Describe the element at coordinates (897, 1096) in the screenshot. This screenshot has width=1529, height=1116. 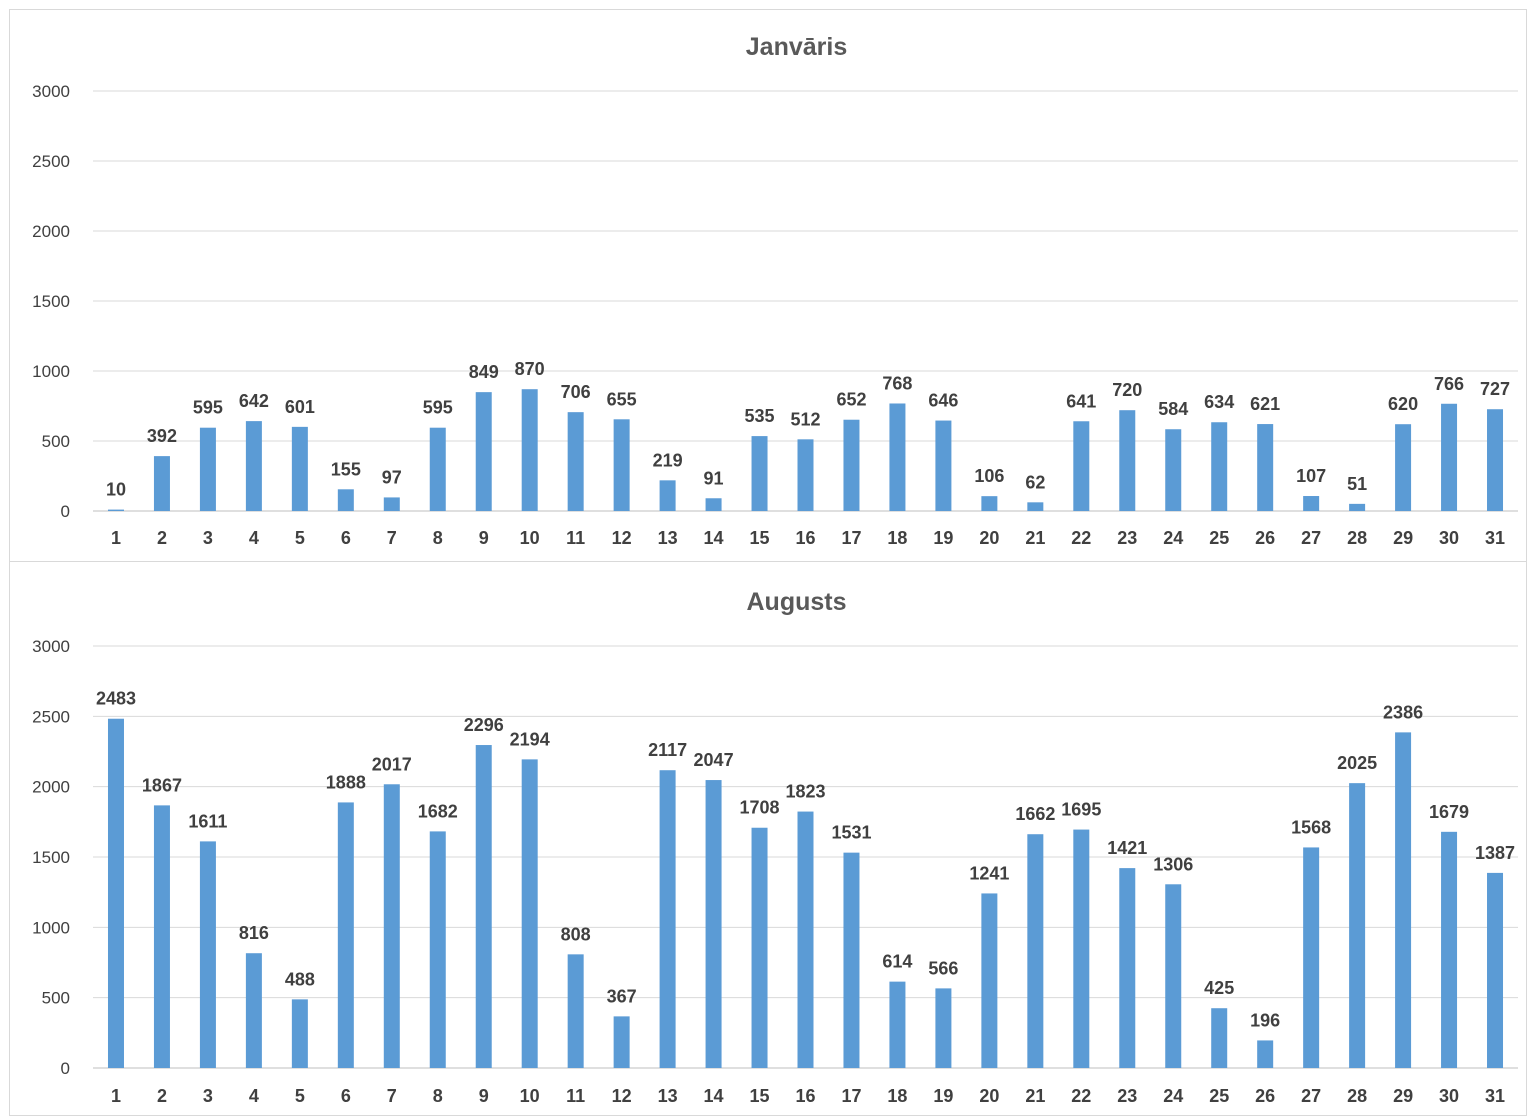
I see `x-tick-label: 18` at that location.